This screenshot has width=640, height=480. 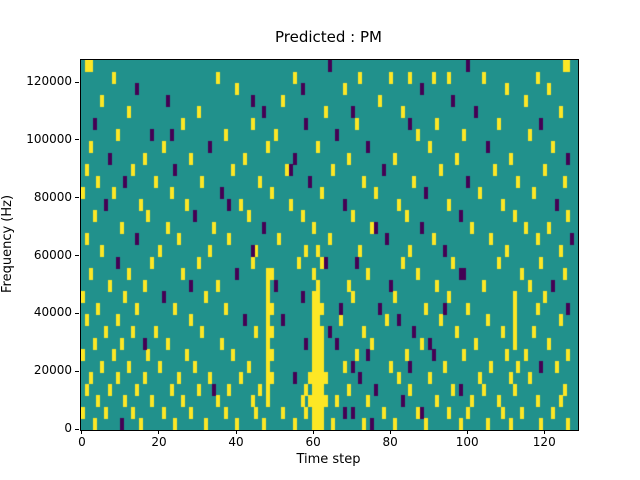 What do you see at coordinates (49, 138) in the screenshot?
I see `y-tick-label: 100000` at bounding box center [49, 138].